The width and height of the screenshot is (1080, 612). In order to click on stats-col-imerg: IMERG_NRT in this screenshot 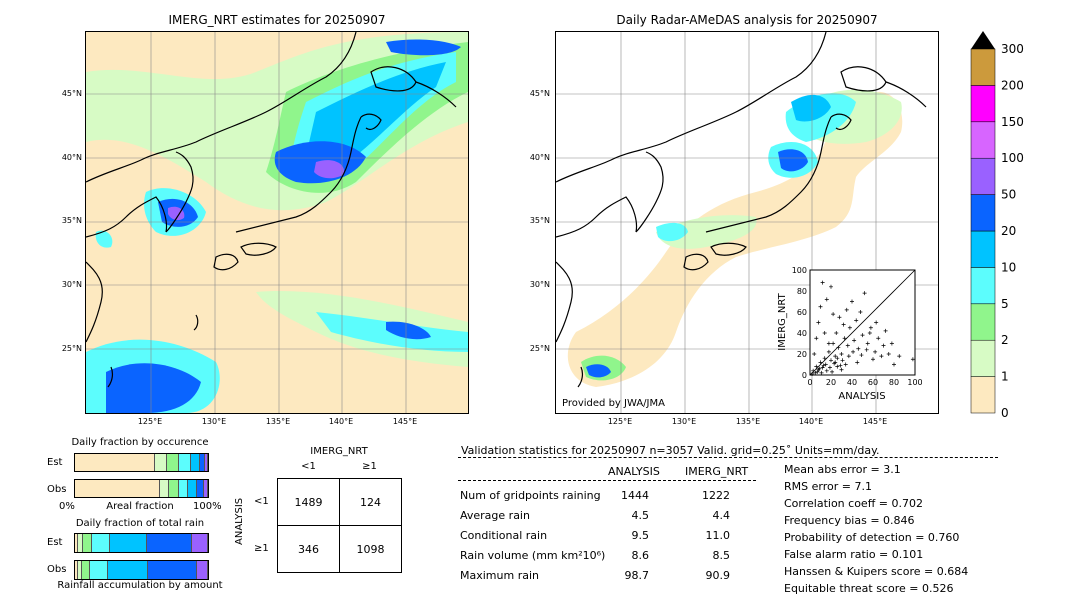, I will do `click(717, 471)`.